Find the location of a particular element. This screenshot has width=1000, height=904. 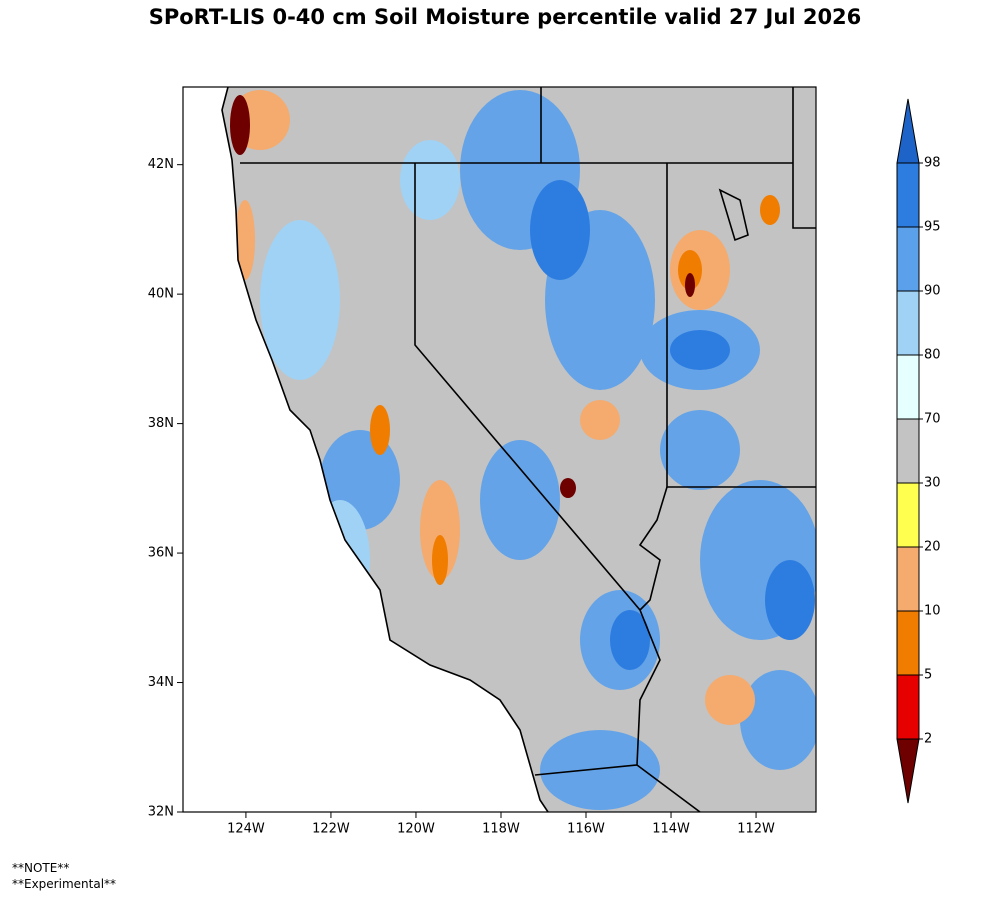

lon-tick-label: 118W is located at coordinates (501, 829).